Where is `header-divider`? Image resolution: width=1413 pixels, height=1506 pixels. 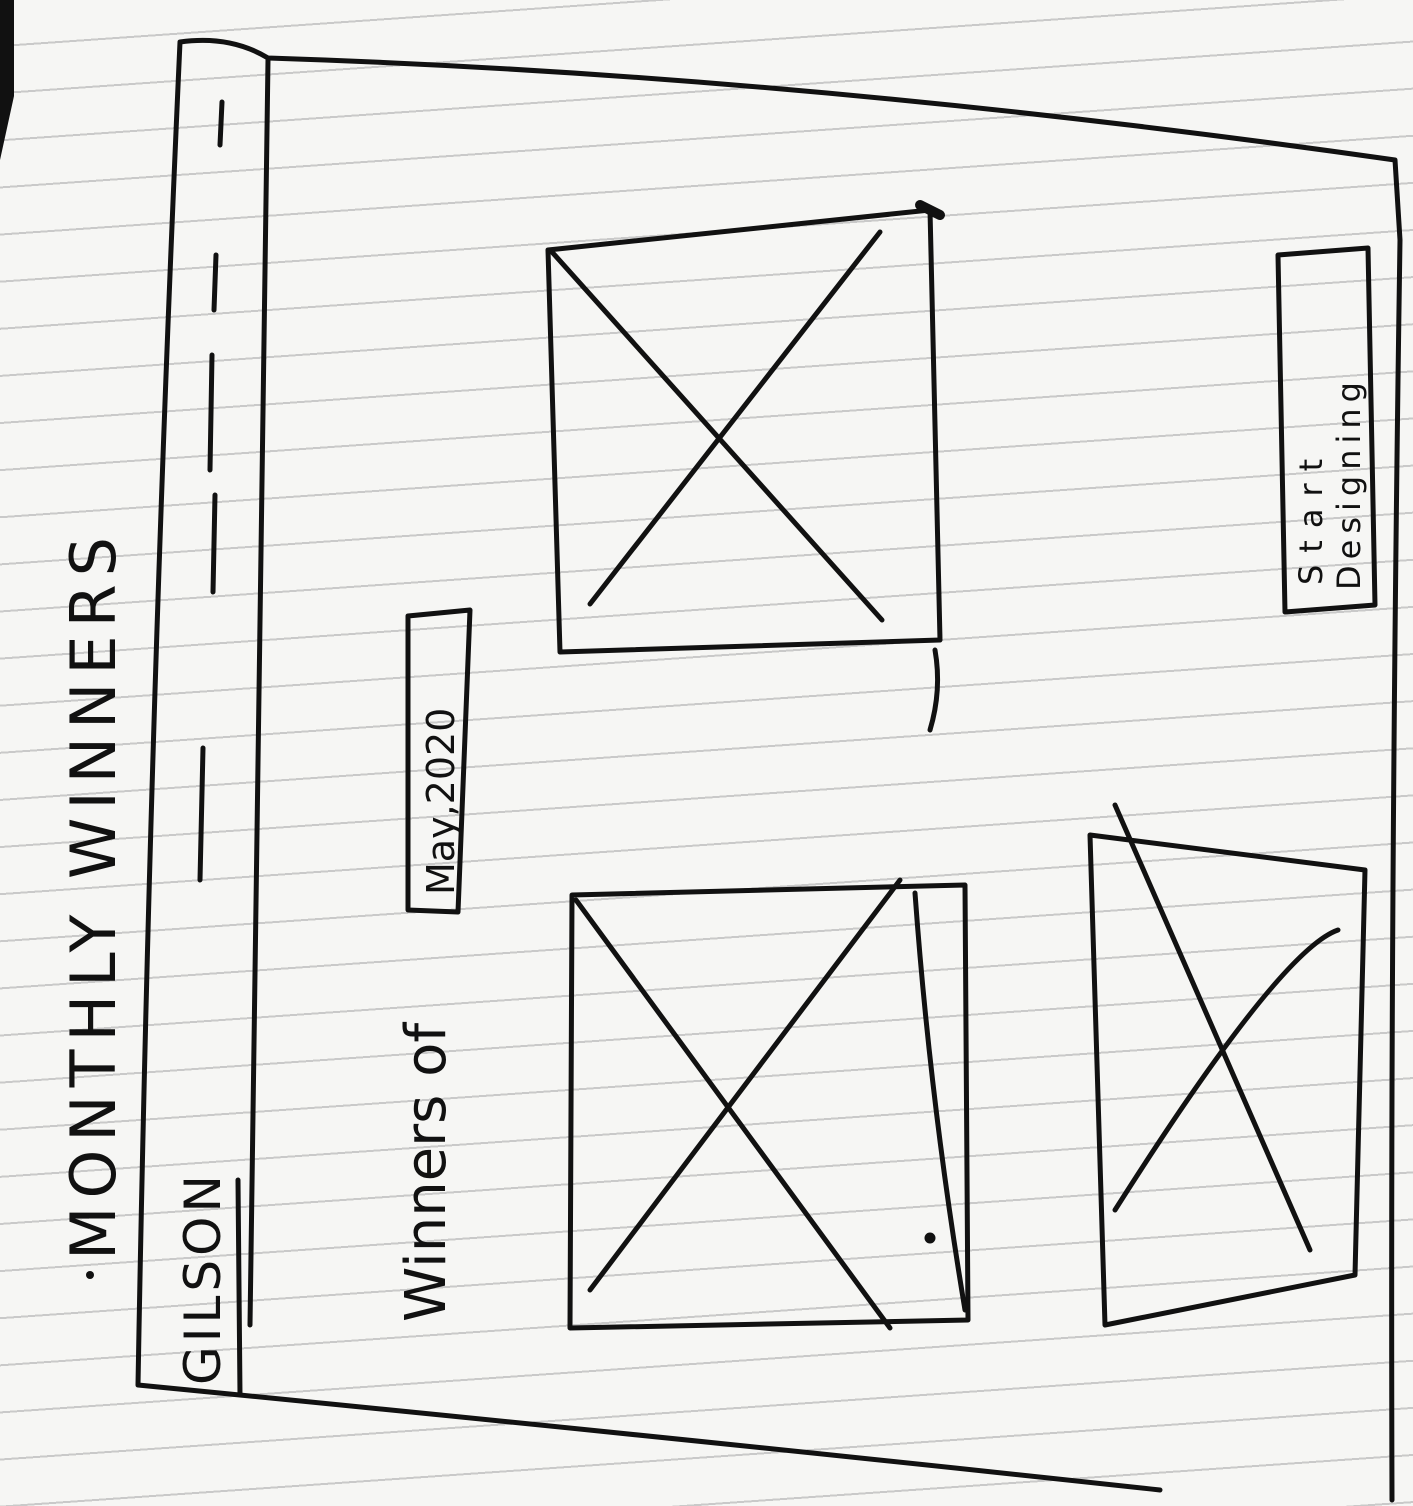
header-divider is located at coordinates (259, 692).